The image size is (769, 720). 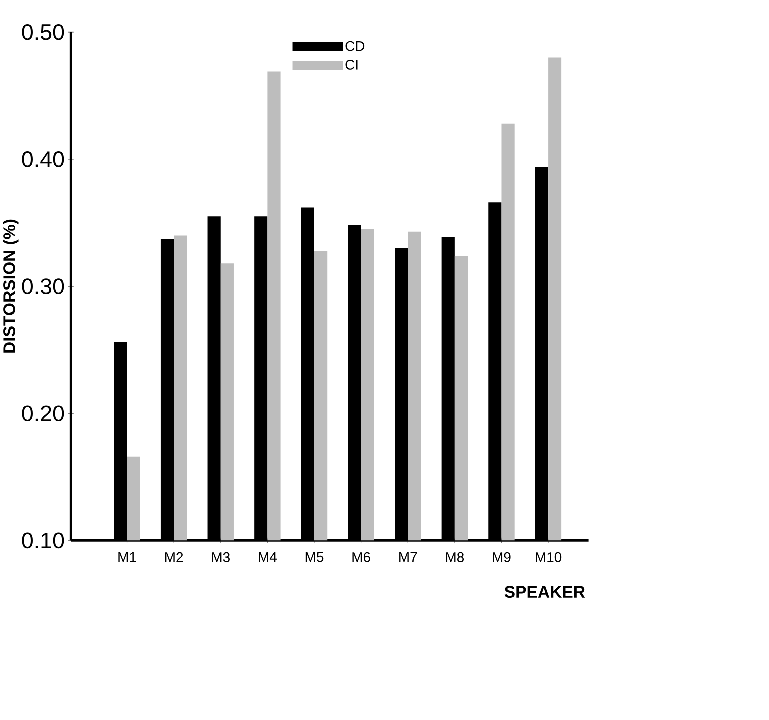 What do you see at coordinates (174, 557) in the screenshot?
I see `x-tick-label: M2` at bounding box center [174, 557].